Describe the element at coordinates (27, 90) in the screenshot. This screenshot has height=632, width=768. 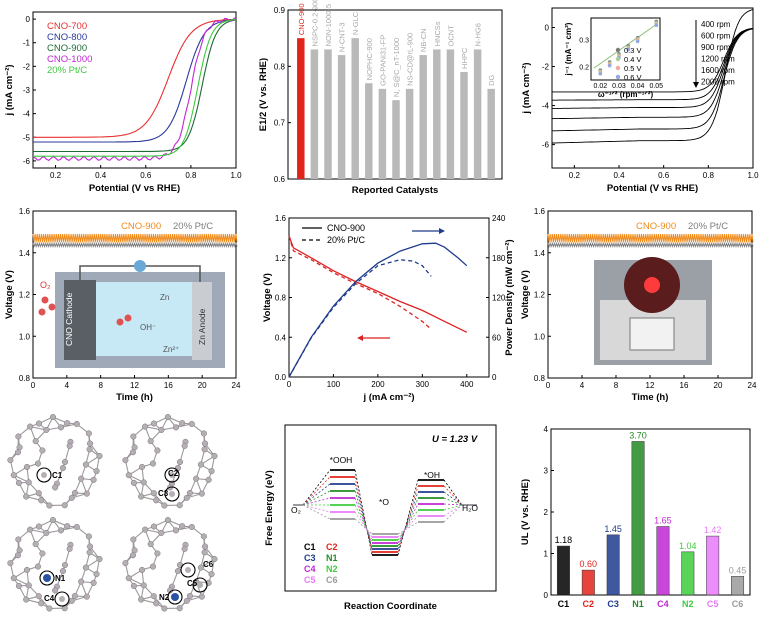
I see `y-tick-label: -3` at that location.